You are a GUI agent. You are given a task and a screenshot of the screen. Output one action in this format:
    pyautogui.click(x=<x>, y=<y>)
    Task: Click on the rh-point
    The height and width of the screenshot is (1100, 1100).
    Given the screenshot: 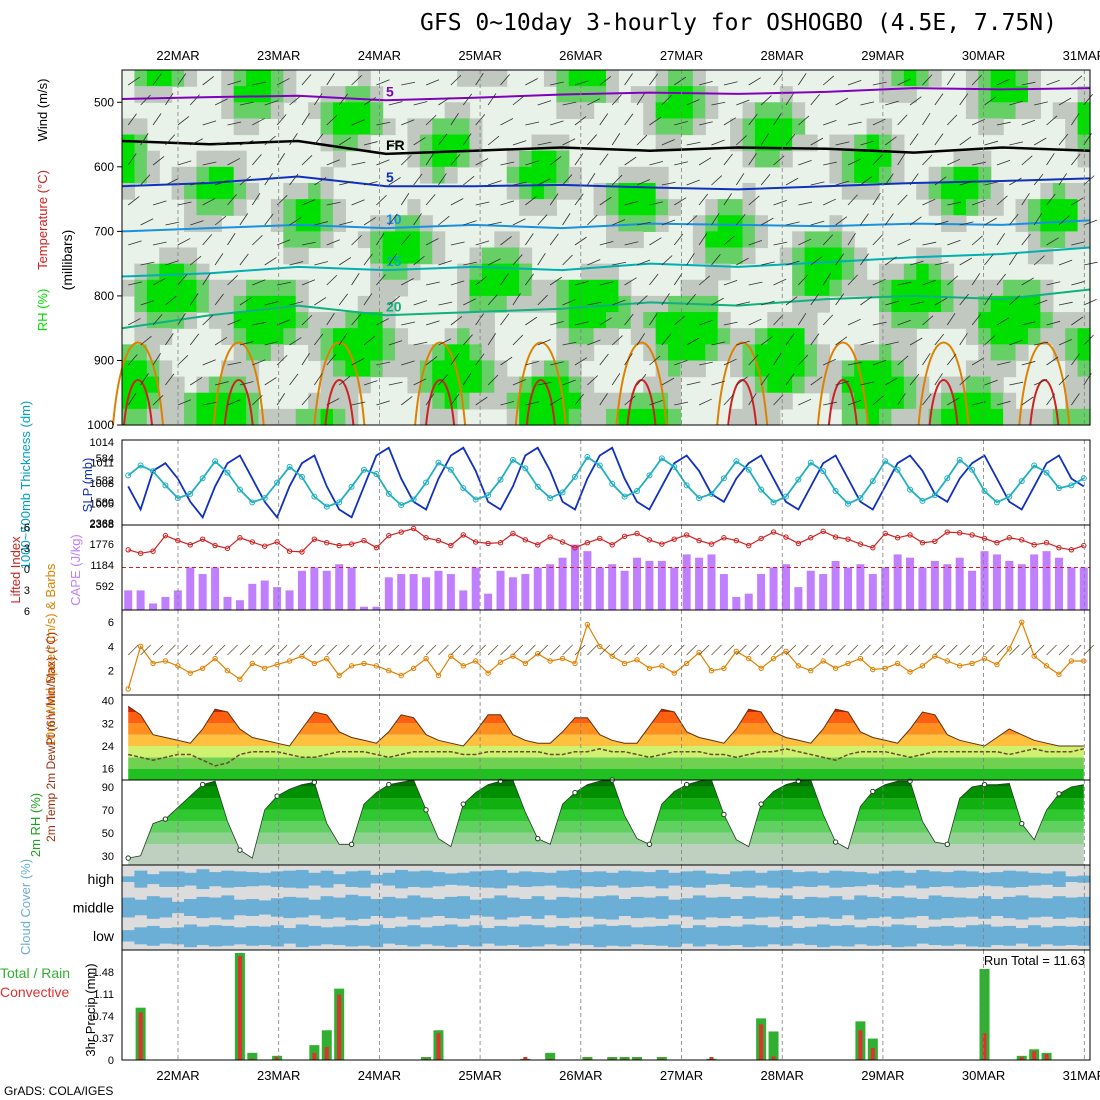 What is the action you would take?
    pyautogui.click(x=351, y=844)
    